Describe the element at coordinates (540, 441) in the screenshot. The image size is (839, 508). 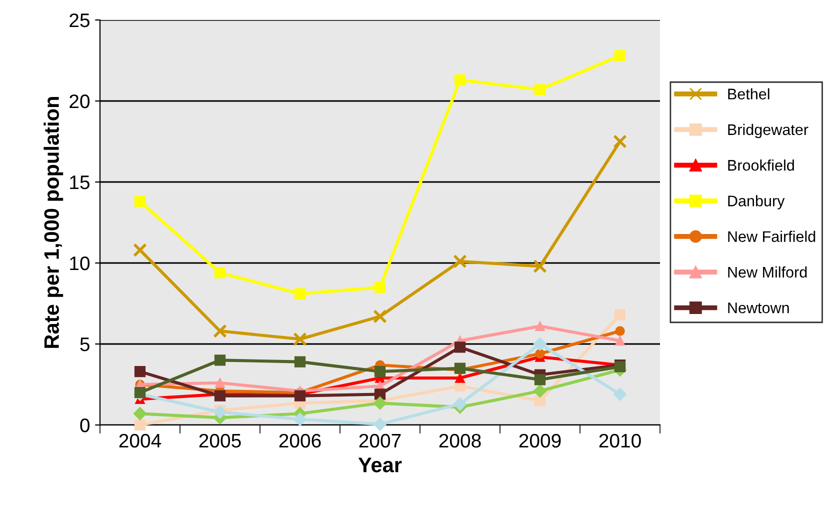
I see `x-tick-label: 2009` at that location.